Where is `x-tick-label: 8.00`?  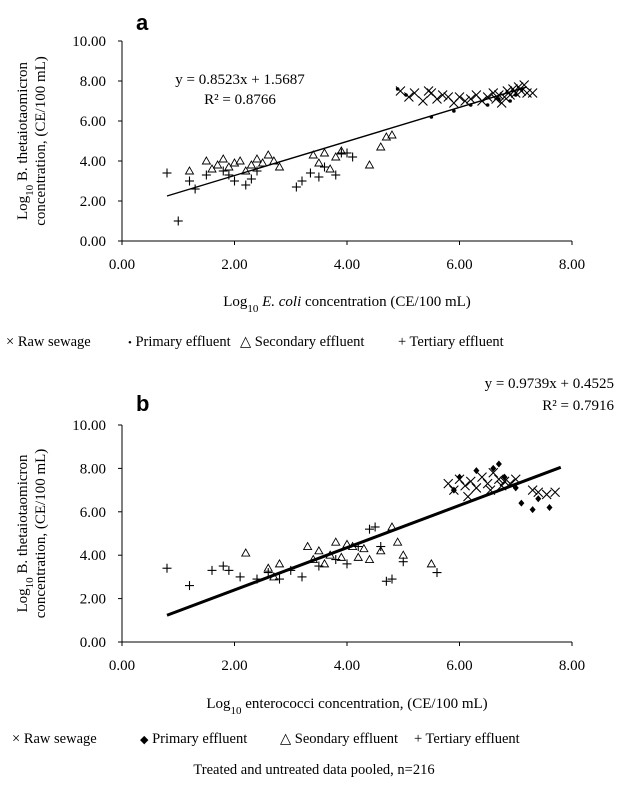 x-tick-label: 8.00 is located at coordinates (572, 666).